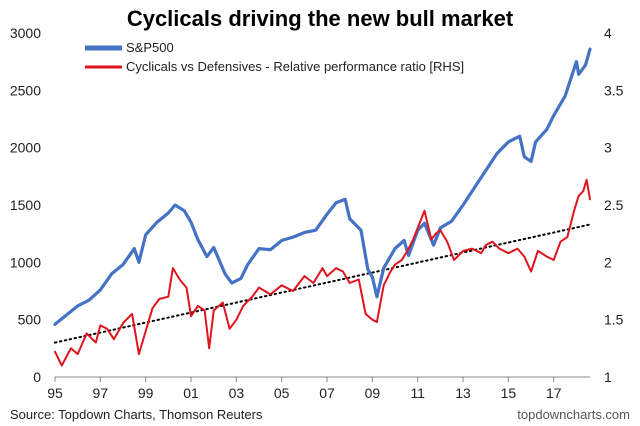 The width and height of the screenshot is (640, 426). I want to click on left-tick-label: 0, so click(37, 377).